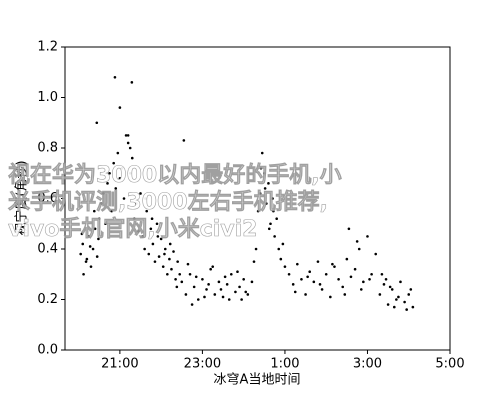  What do you see at coordinates (168, 202) in the screenshot?
I see `watermark-line: 米手机评测,3000左右手机推荐,` at bounding box center [168, 202].